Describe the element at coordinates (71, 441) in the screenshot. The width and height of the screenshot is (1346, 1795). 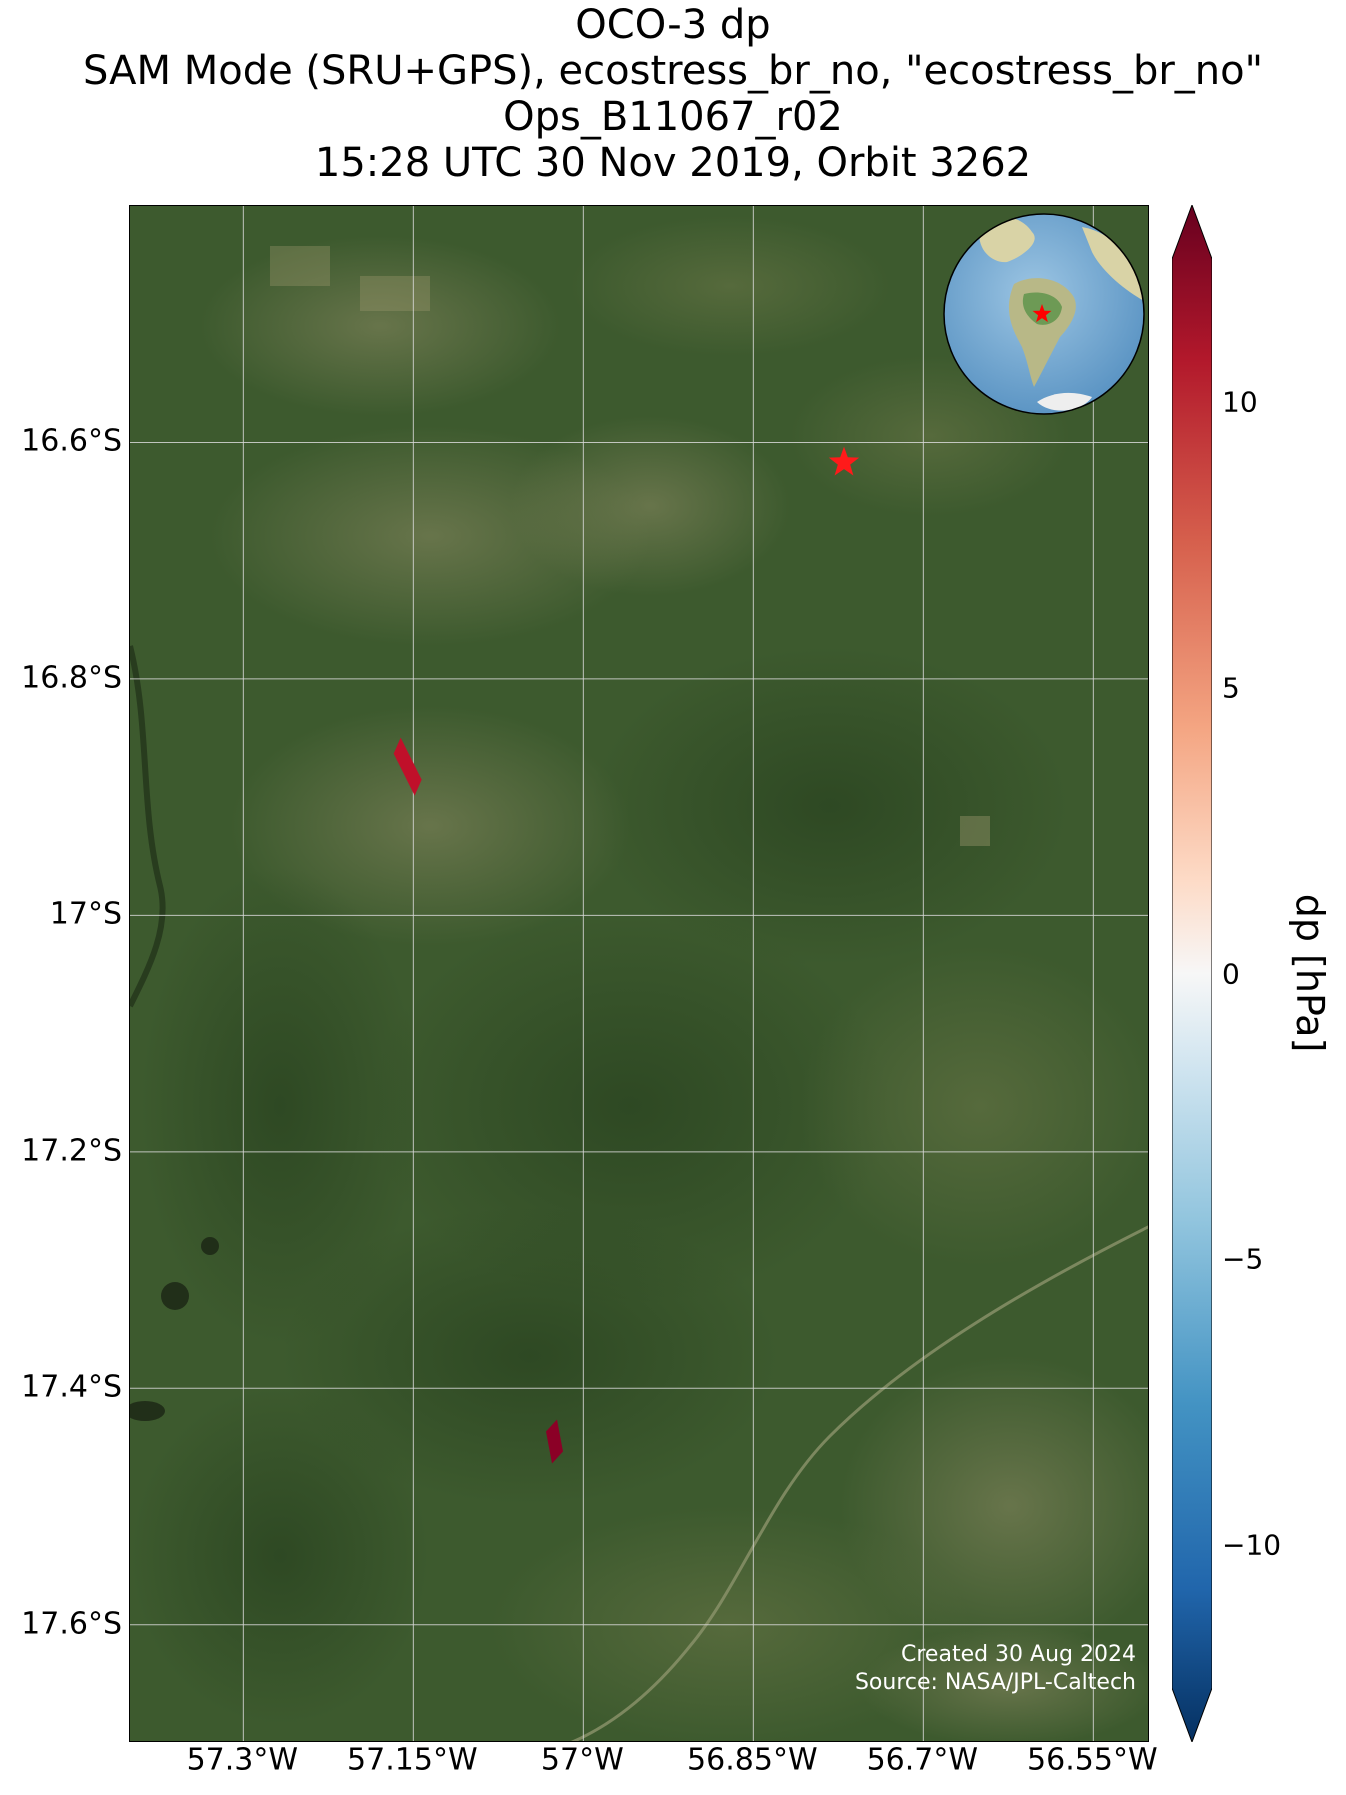
I see `latitude-tick-label: 16.6°S` at that location.